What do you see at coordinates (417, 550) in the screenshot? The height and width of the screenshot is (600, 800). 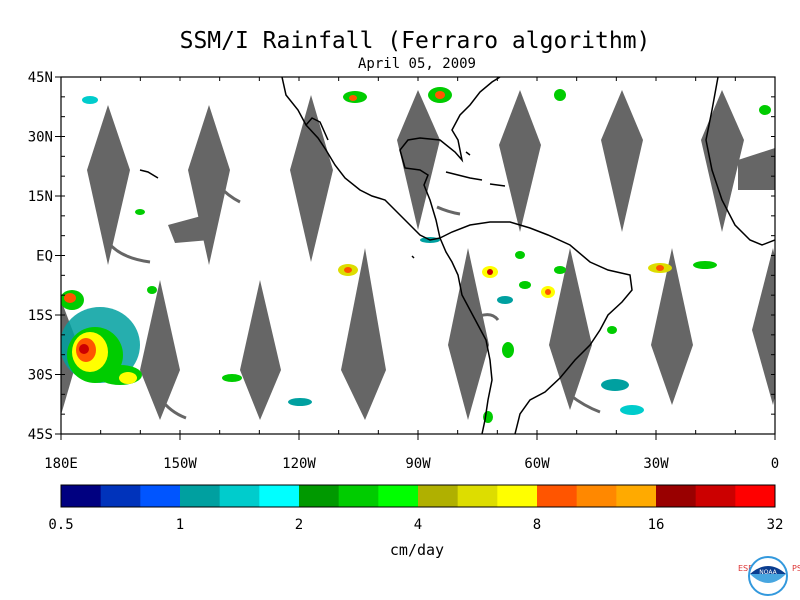 I see `colorbar-unit-label: cm/day` at bounding box center [417, 550].